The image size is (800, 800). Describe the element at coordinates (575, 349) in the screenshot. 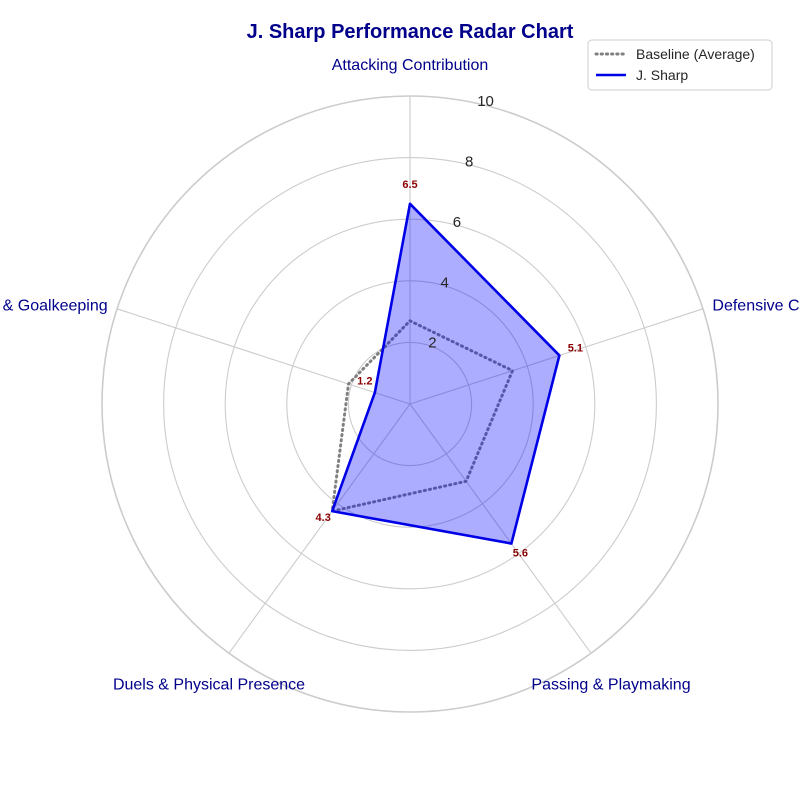

I see `data-label-1: 5.1` at that location.